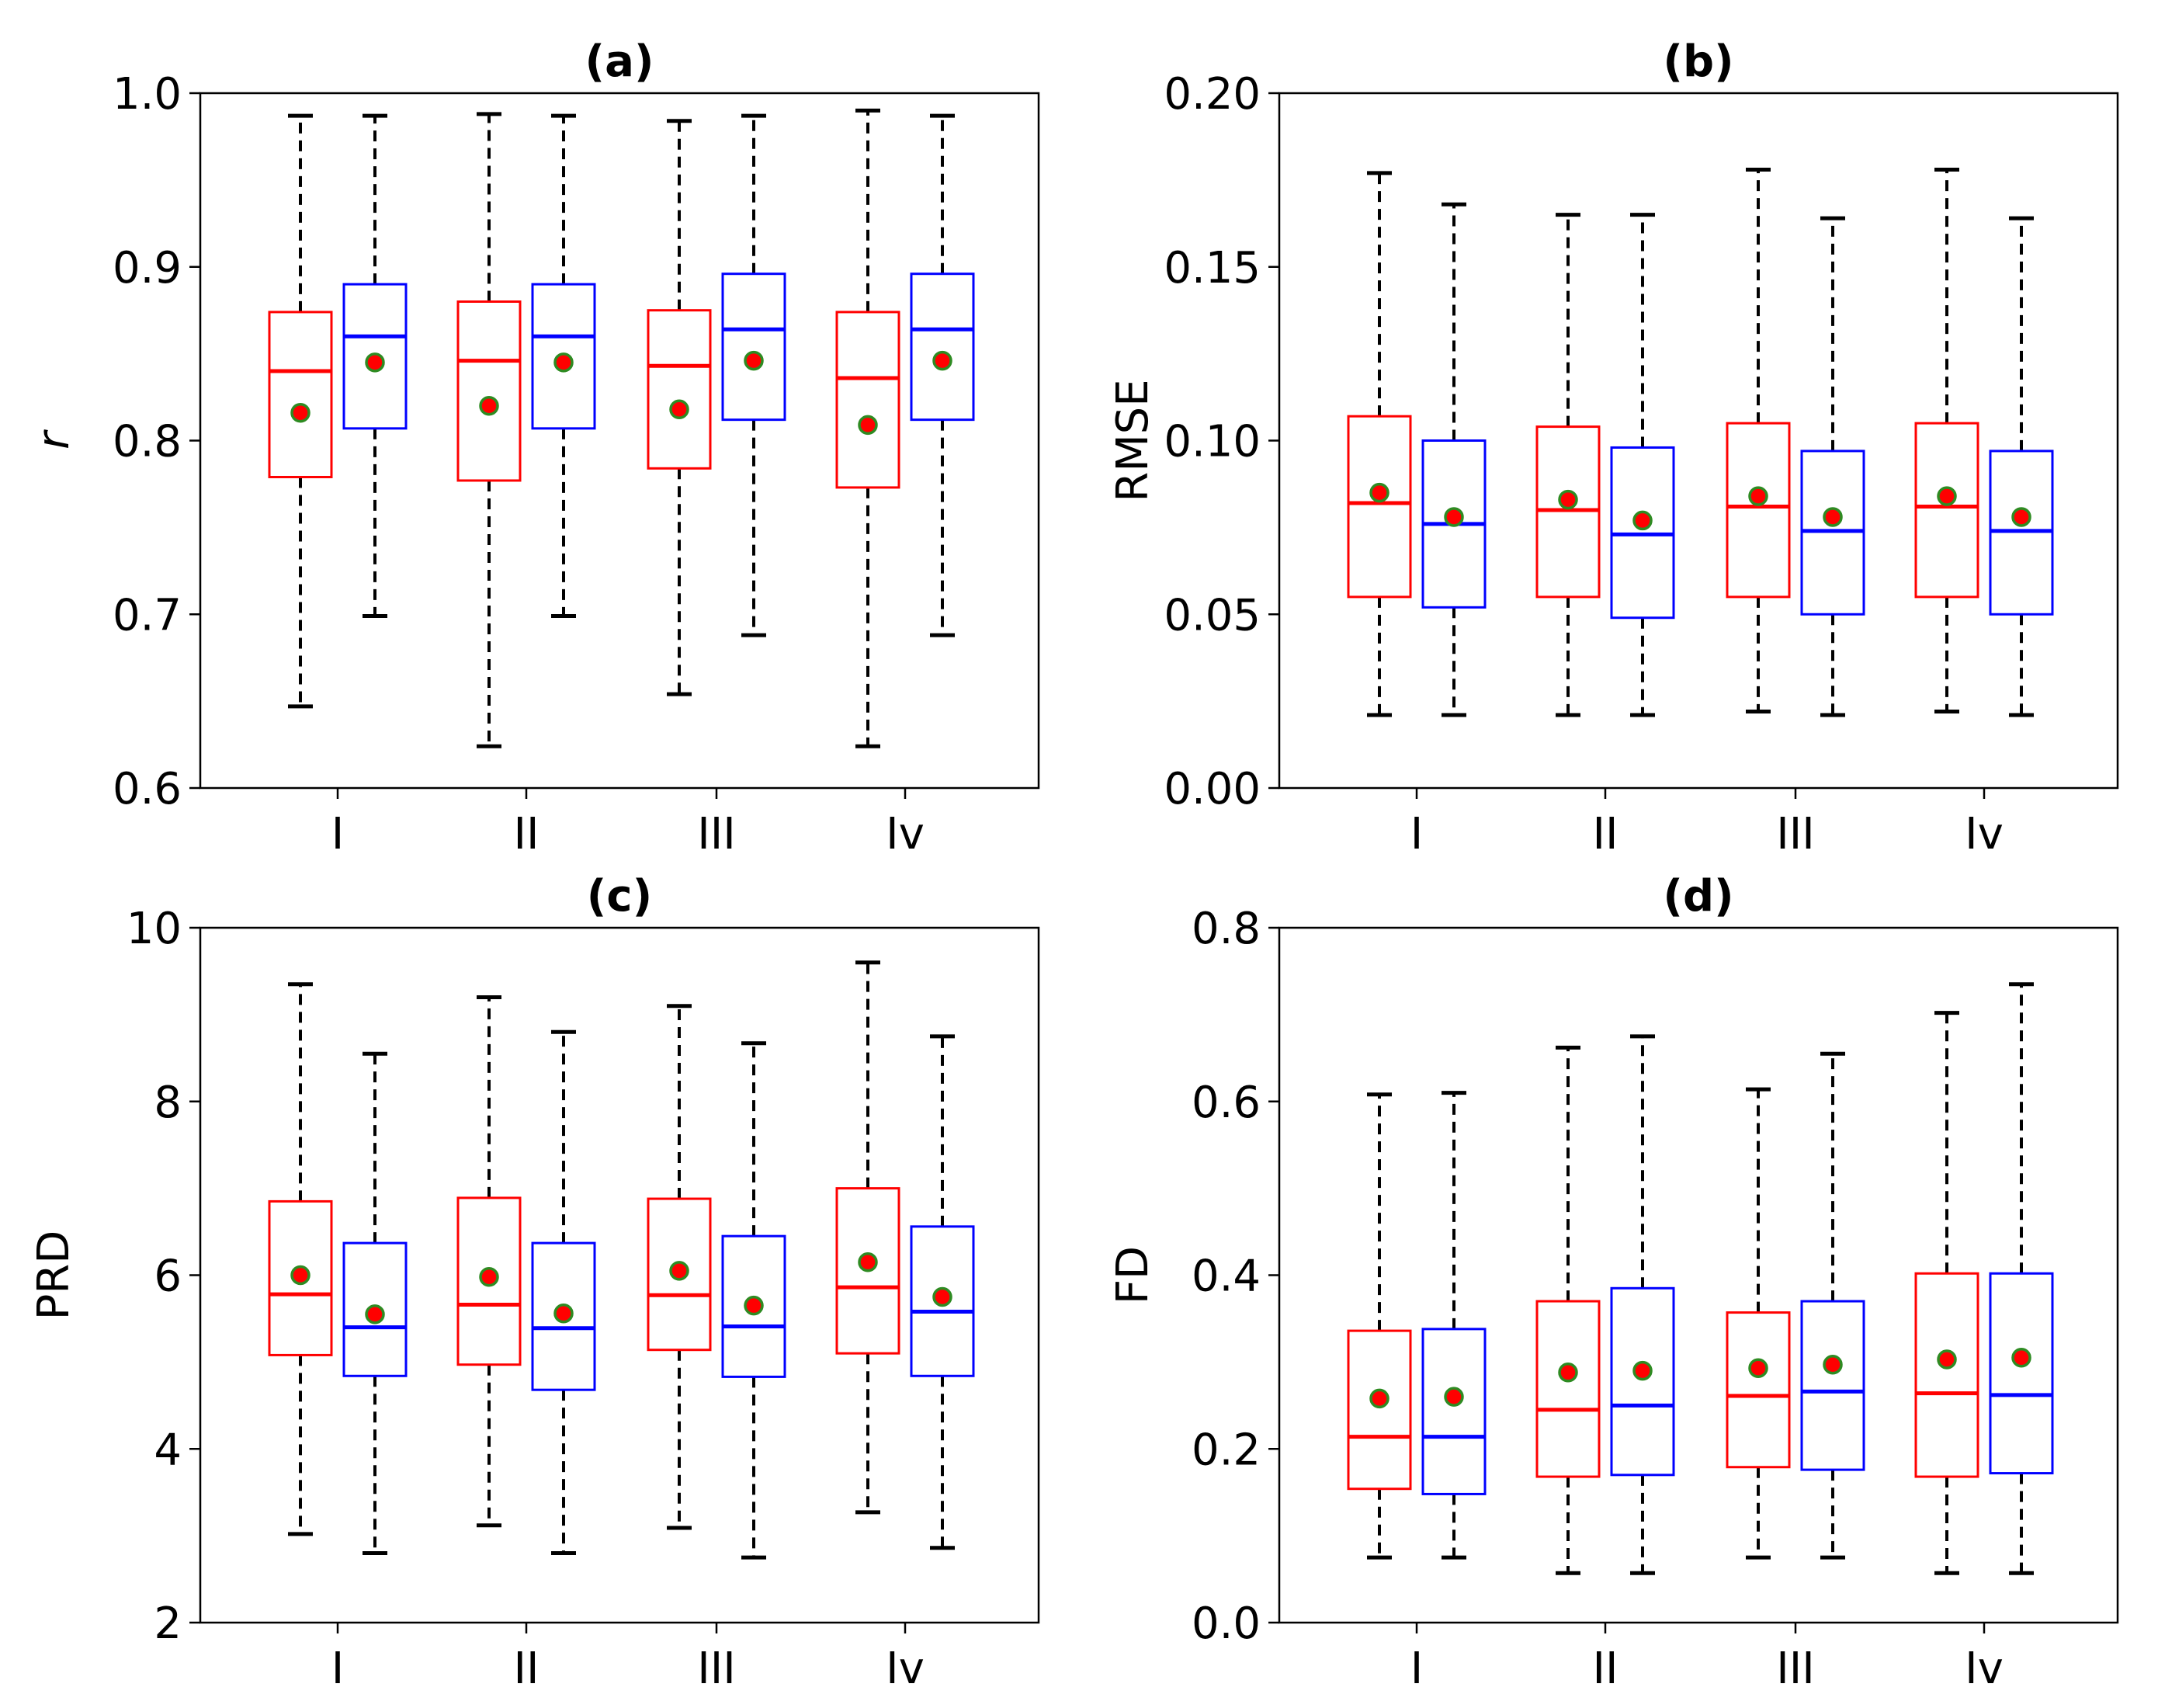 This screenshot has height=1708, width=2158. I want to click on y-tick-label: 0.7, so click(147, 615).